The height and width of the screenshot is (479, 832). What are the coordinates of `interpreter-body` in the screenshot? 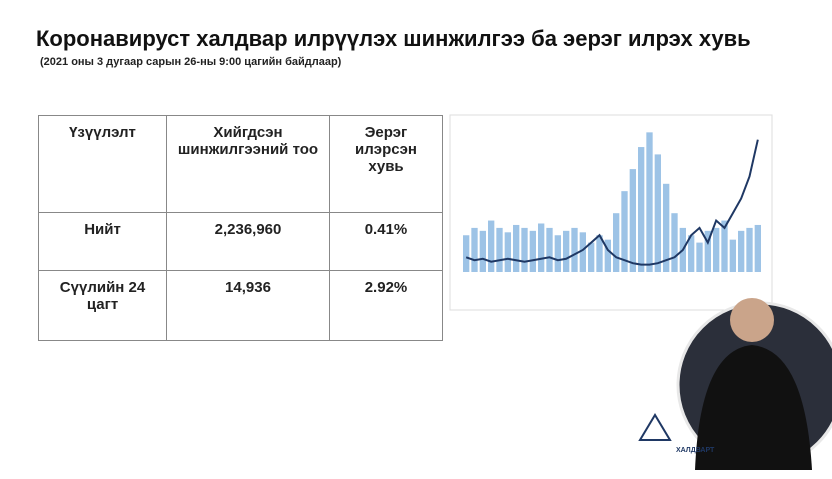 It's located at (753, 407).